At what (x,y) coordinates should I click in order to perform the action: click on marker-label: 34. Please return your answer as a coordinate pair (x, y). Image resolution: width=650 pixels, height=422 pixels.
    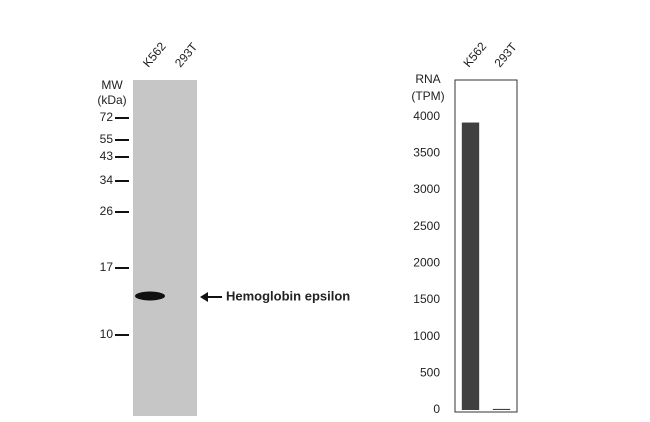
    Looking at the image, I should click on (107, 180).